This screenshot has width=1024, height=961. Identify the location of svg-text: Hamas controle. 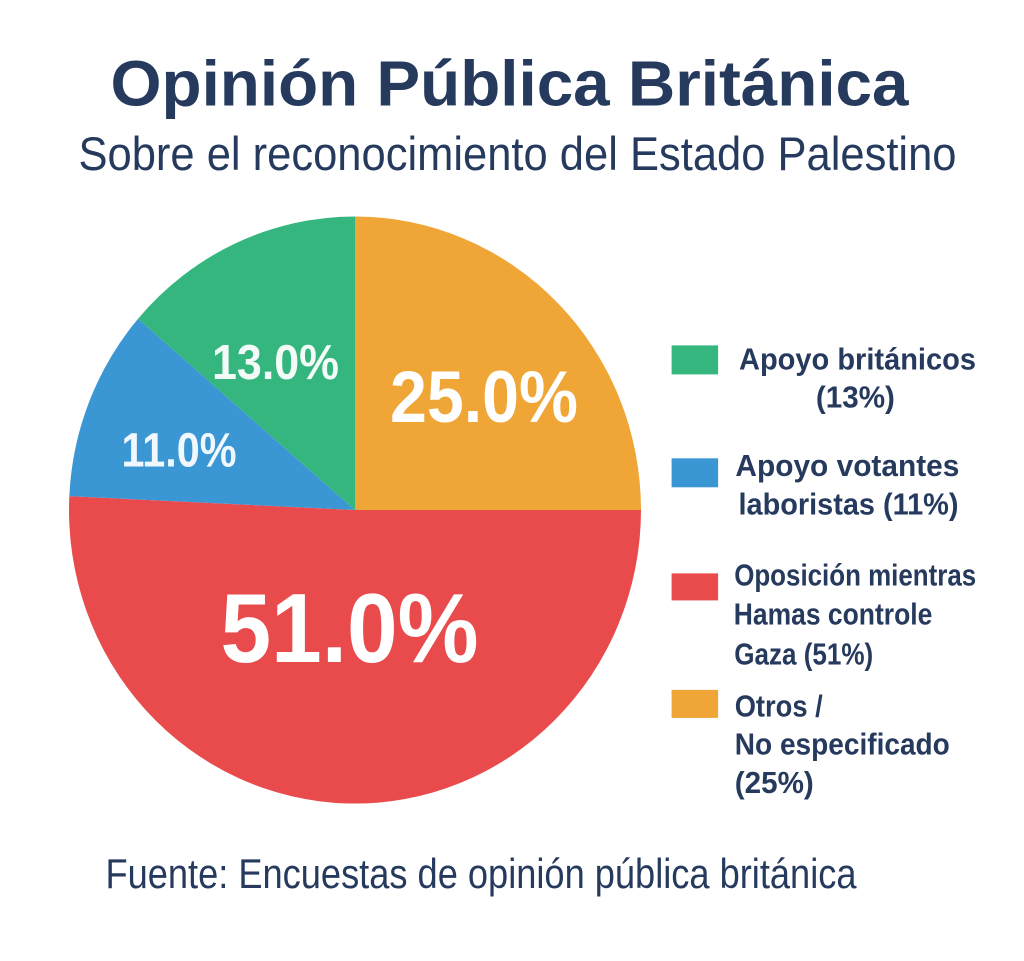
(833, 614).